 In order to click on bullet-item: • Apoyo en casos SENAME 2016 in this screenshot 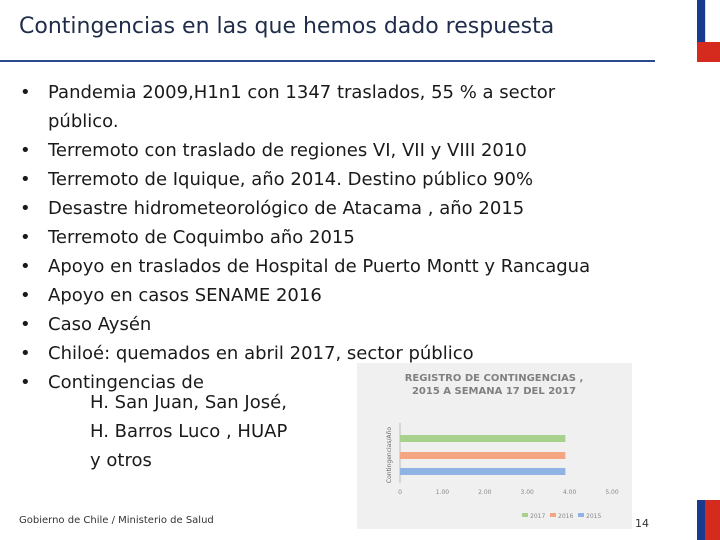, I will do `click(171, 295)`.